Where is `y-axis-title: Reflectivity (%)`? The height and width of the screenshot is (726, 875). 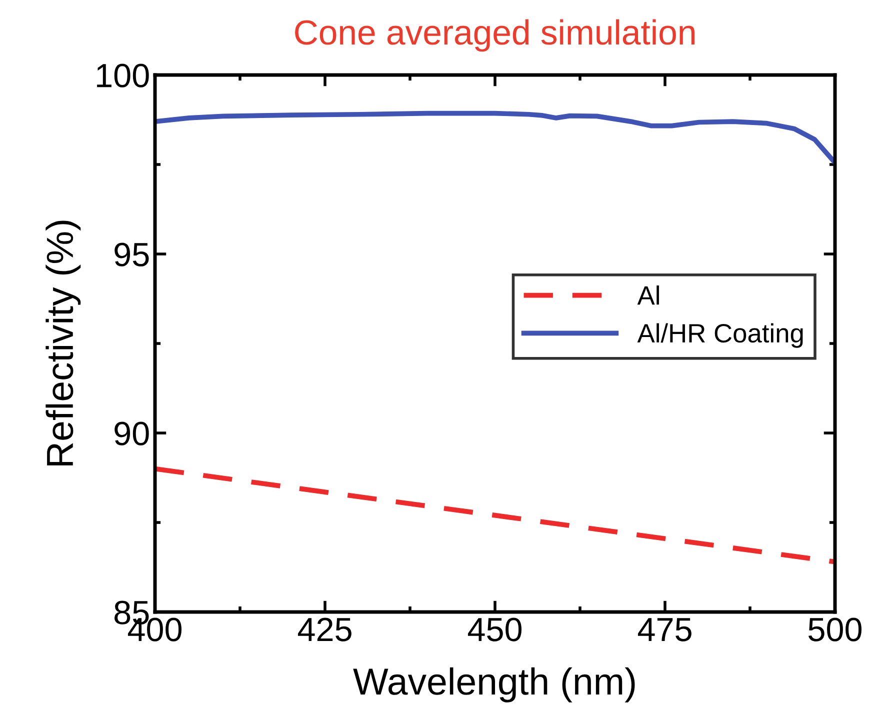 y-axis-title: Reflectivity (%) is located at coordinates (63, 343).